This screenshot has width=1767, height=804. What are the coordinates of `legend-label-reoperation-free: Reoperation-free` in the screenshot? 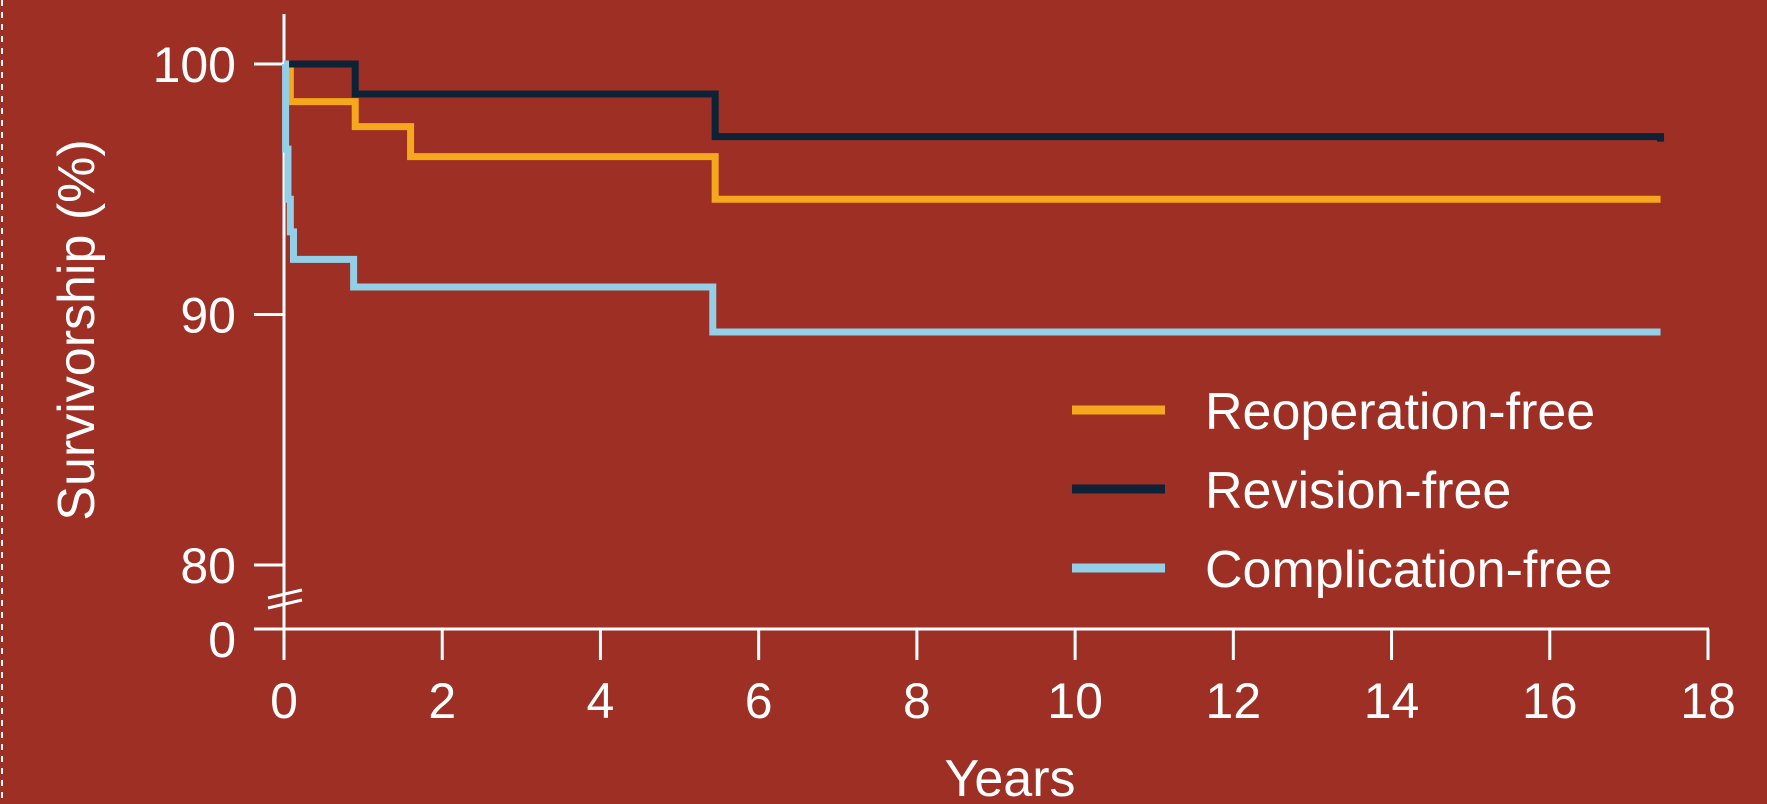 It's located at (1400, 412).